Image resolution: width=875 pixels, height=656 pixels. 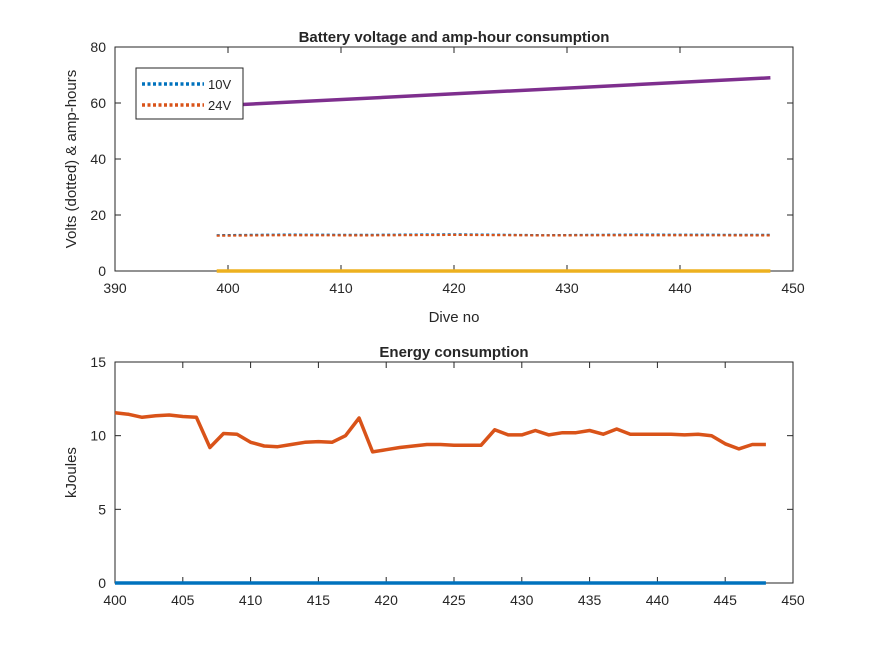 I want to click on y-tick-label: 20, so click(x=98, y=215).